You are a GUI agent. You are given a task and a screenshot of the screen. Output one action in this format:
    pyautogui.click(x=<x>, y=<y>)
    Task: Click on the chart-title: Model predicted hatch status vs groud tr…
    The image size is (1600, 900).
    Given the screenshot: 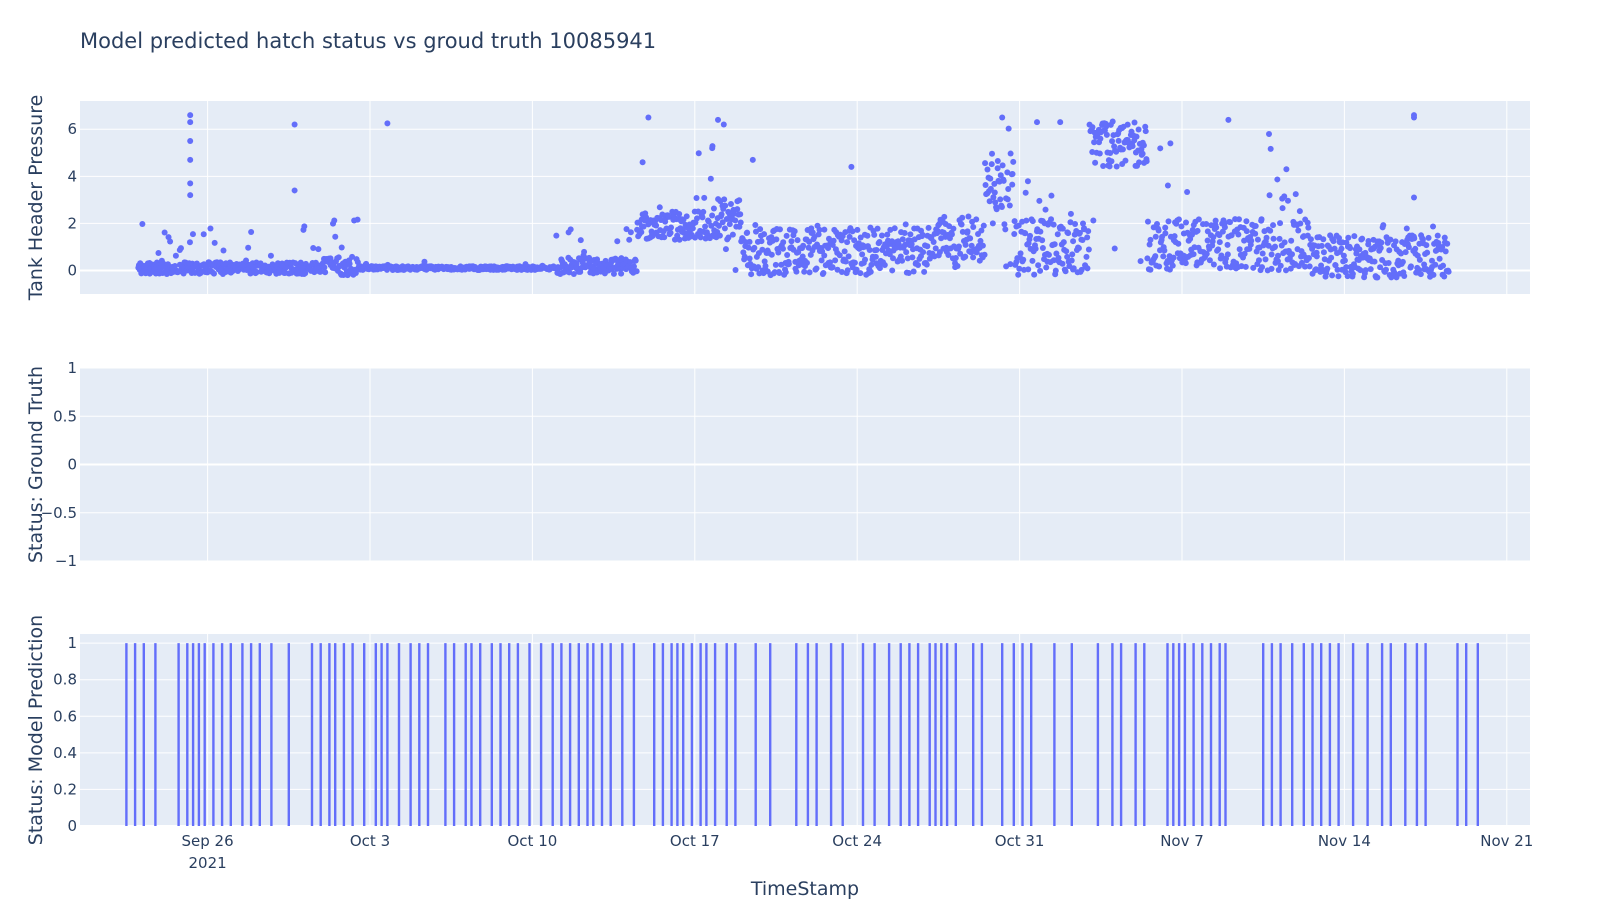 What is the action you would take?
    pyautogui.click(x=368, y=41)
    